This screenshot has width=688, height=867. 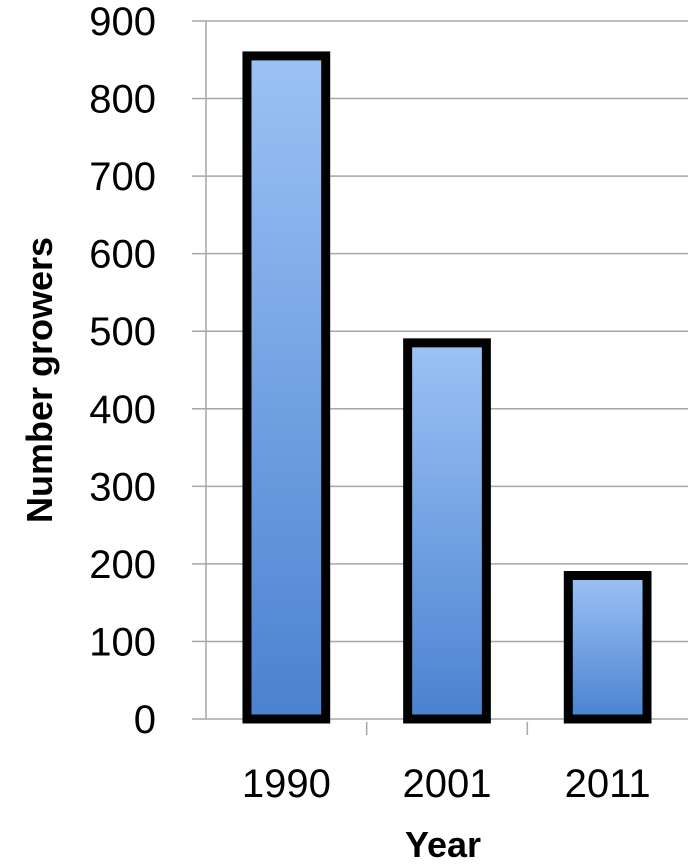 What do you see at coordinates (122, 332) in the screenshot?
I see `y-tick-label: 500` at bounding box center [122, 332].